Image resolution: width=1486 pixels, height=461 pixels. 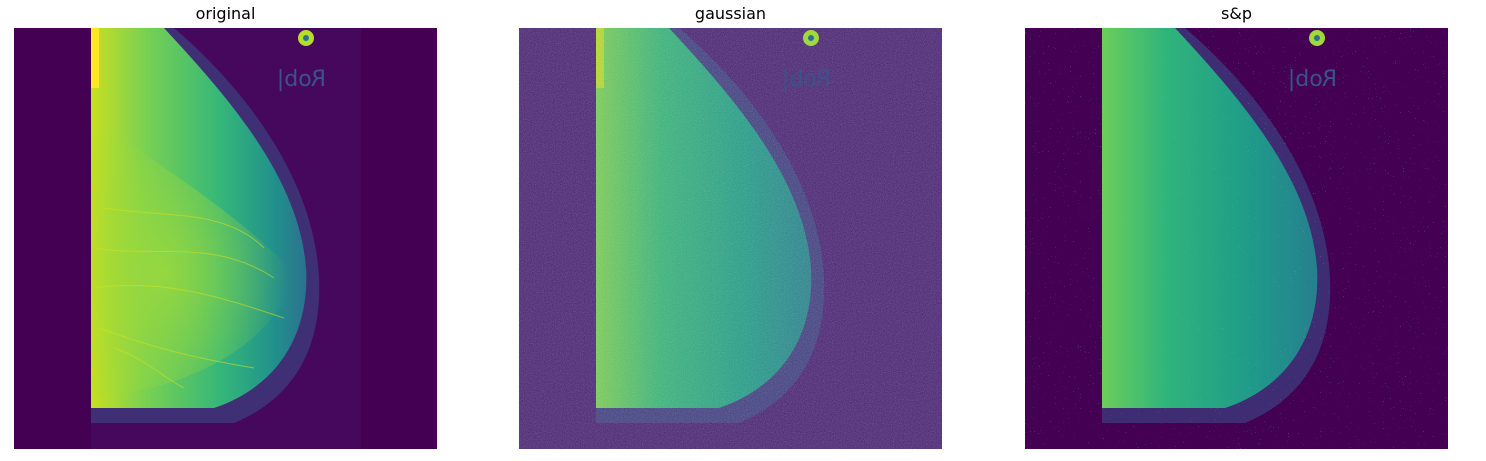 What do you see at coordinates (1236, 13) in the screenshot?
I see `panel-title-sp: s&p` at bounding box center [1236, 13].